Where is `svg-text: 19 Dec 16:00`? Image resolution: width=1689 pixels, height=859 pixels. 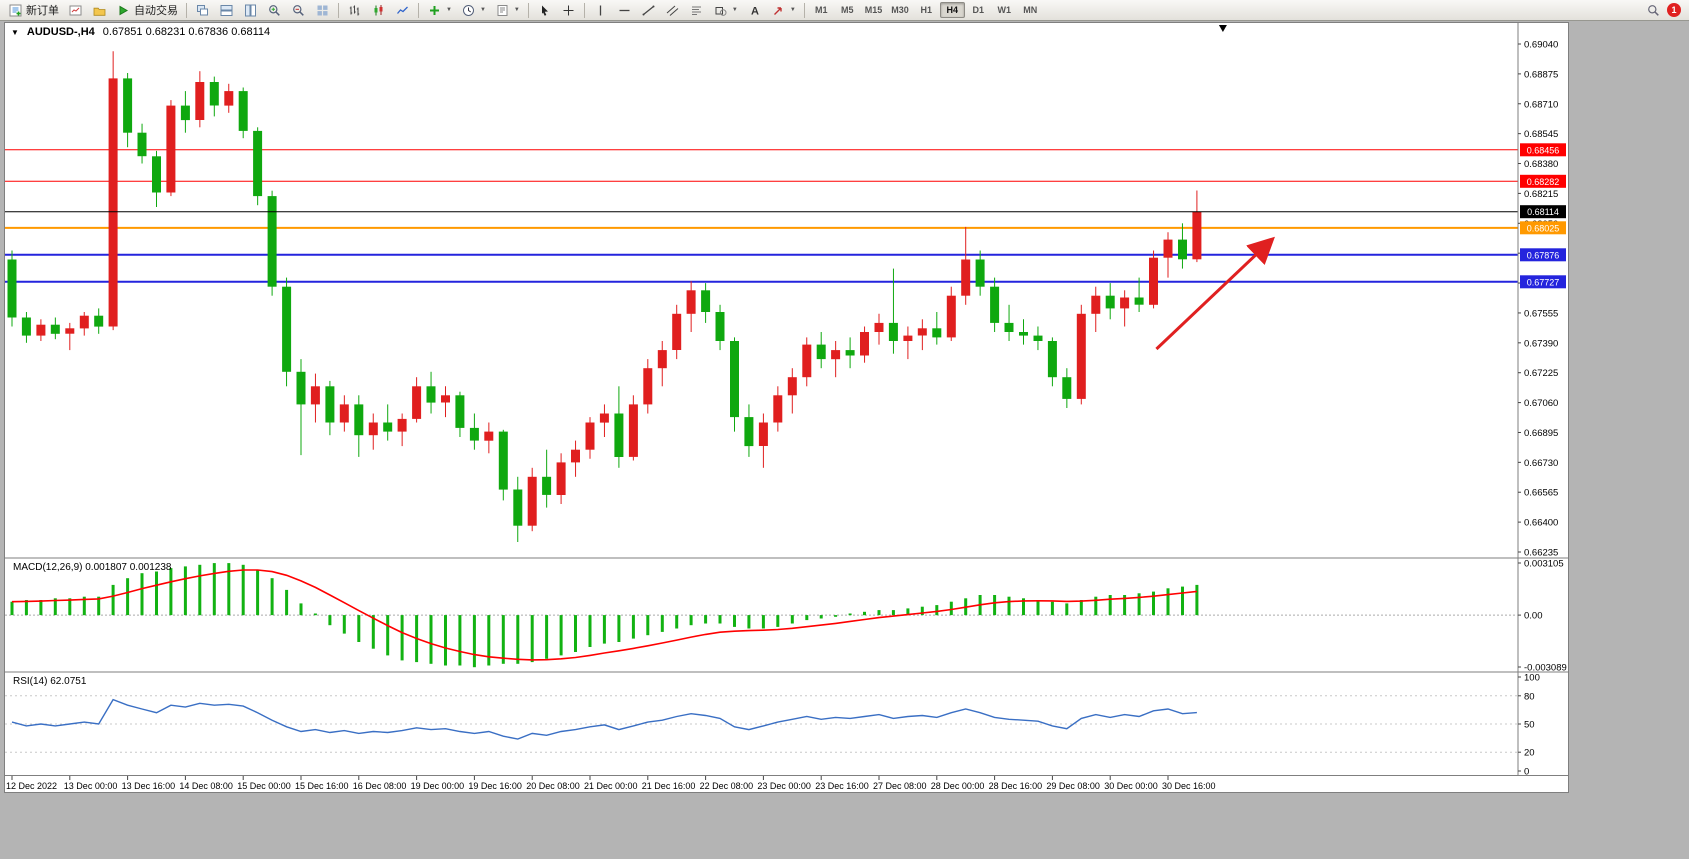
svg-text: 19 Dec 16:00 is located at coordinates (495, 786).